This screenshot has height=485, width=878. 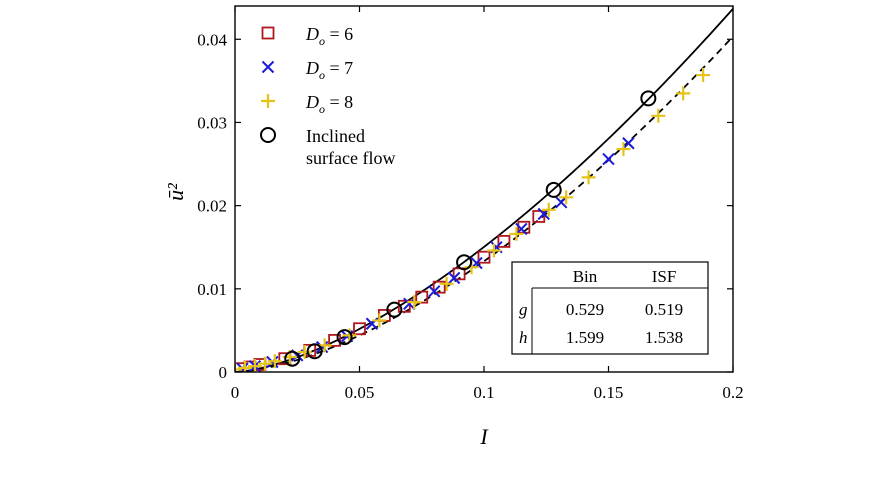 I want to click on table-cell-isf: 0.519, so click(x=664, y=309).